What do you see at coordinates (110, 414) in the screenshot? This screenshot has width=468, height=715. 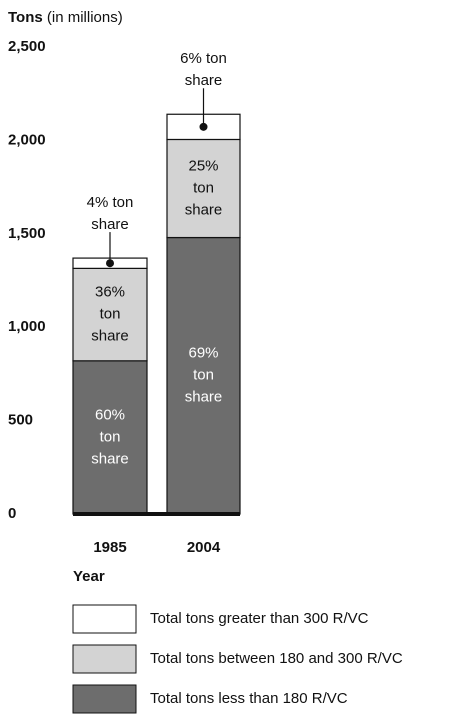 I see `share-label: 60%` at bounding box center [110, 414].